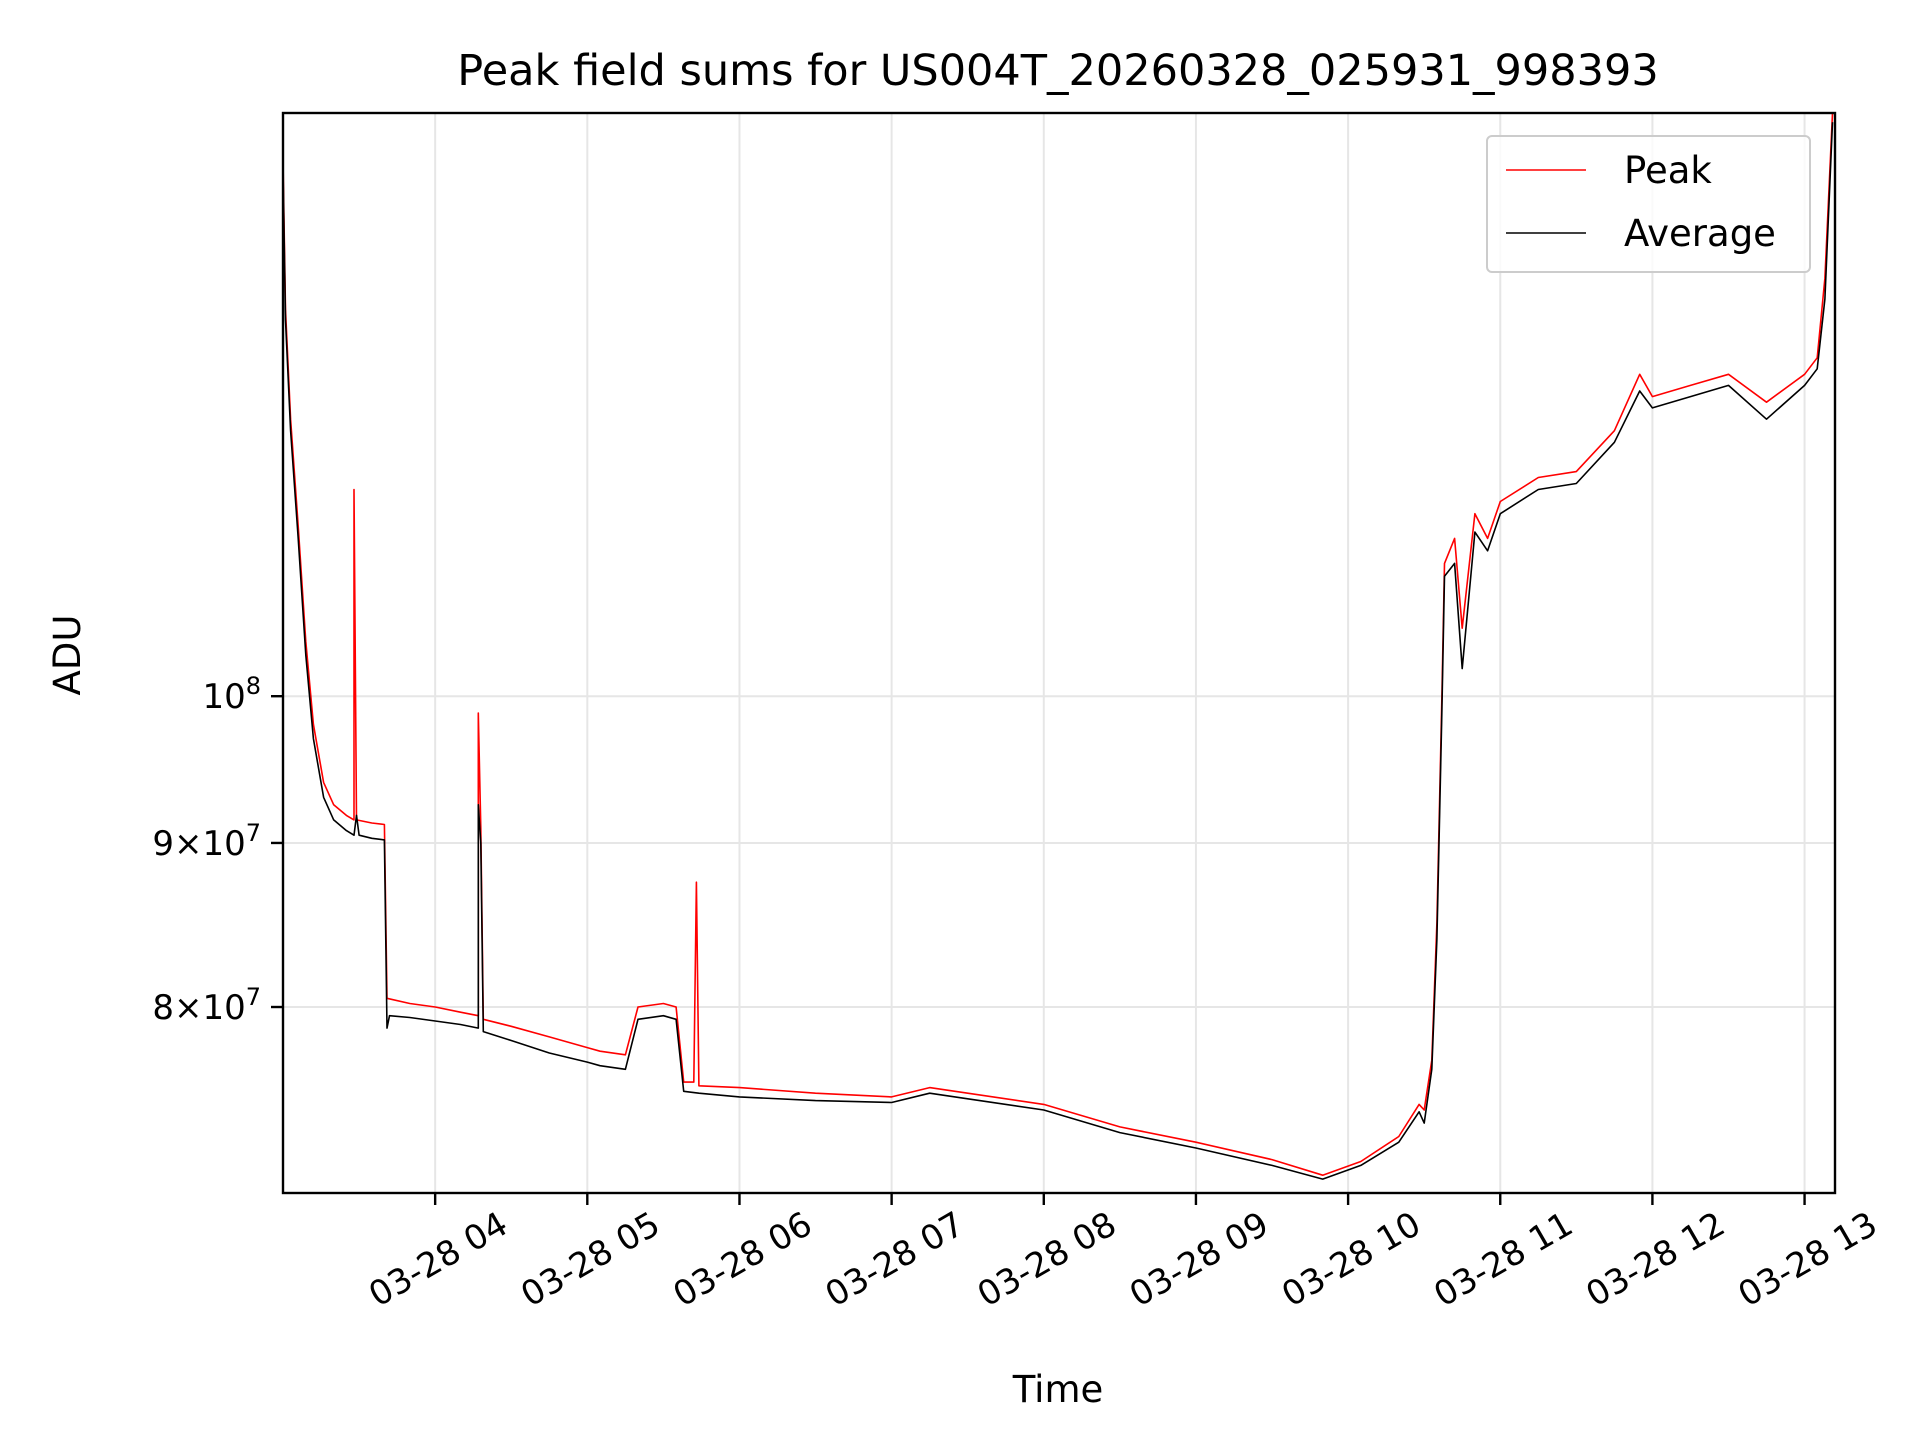 The image size is (1920, 1440). What do you see at coordinates (1058, 1389) in the screenshot?
I see `x-axis-label: Time` at bounding box center [1058, 1389].